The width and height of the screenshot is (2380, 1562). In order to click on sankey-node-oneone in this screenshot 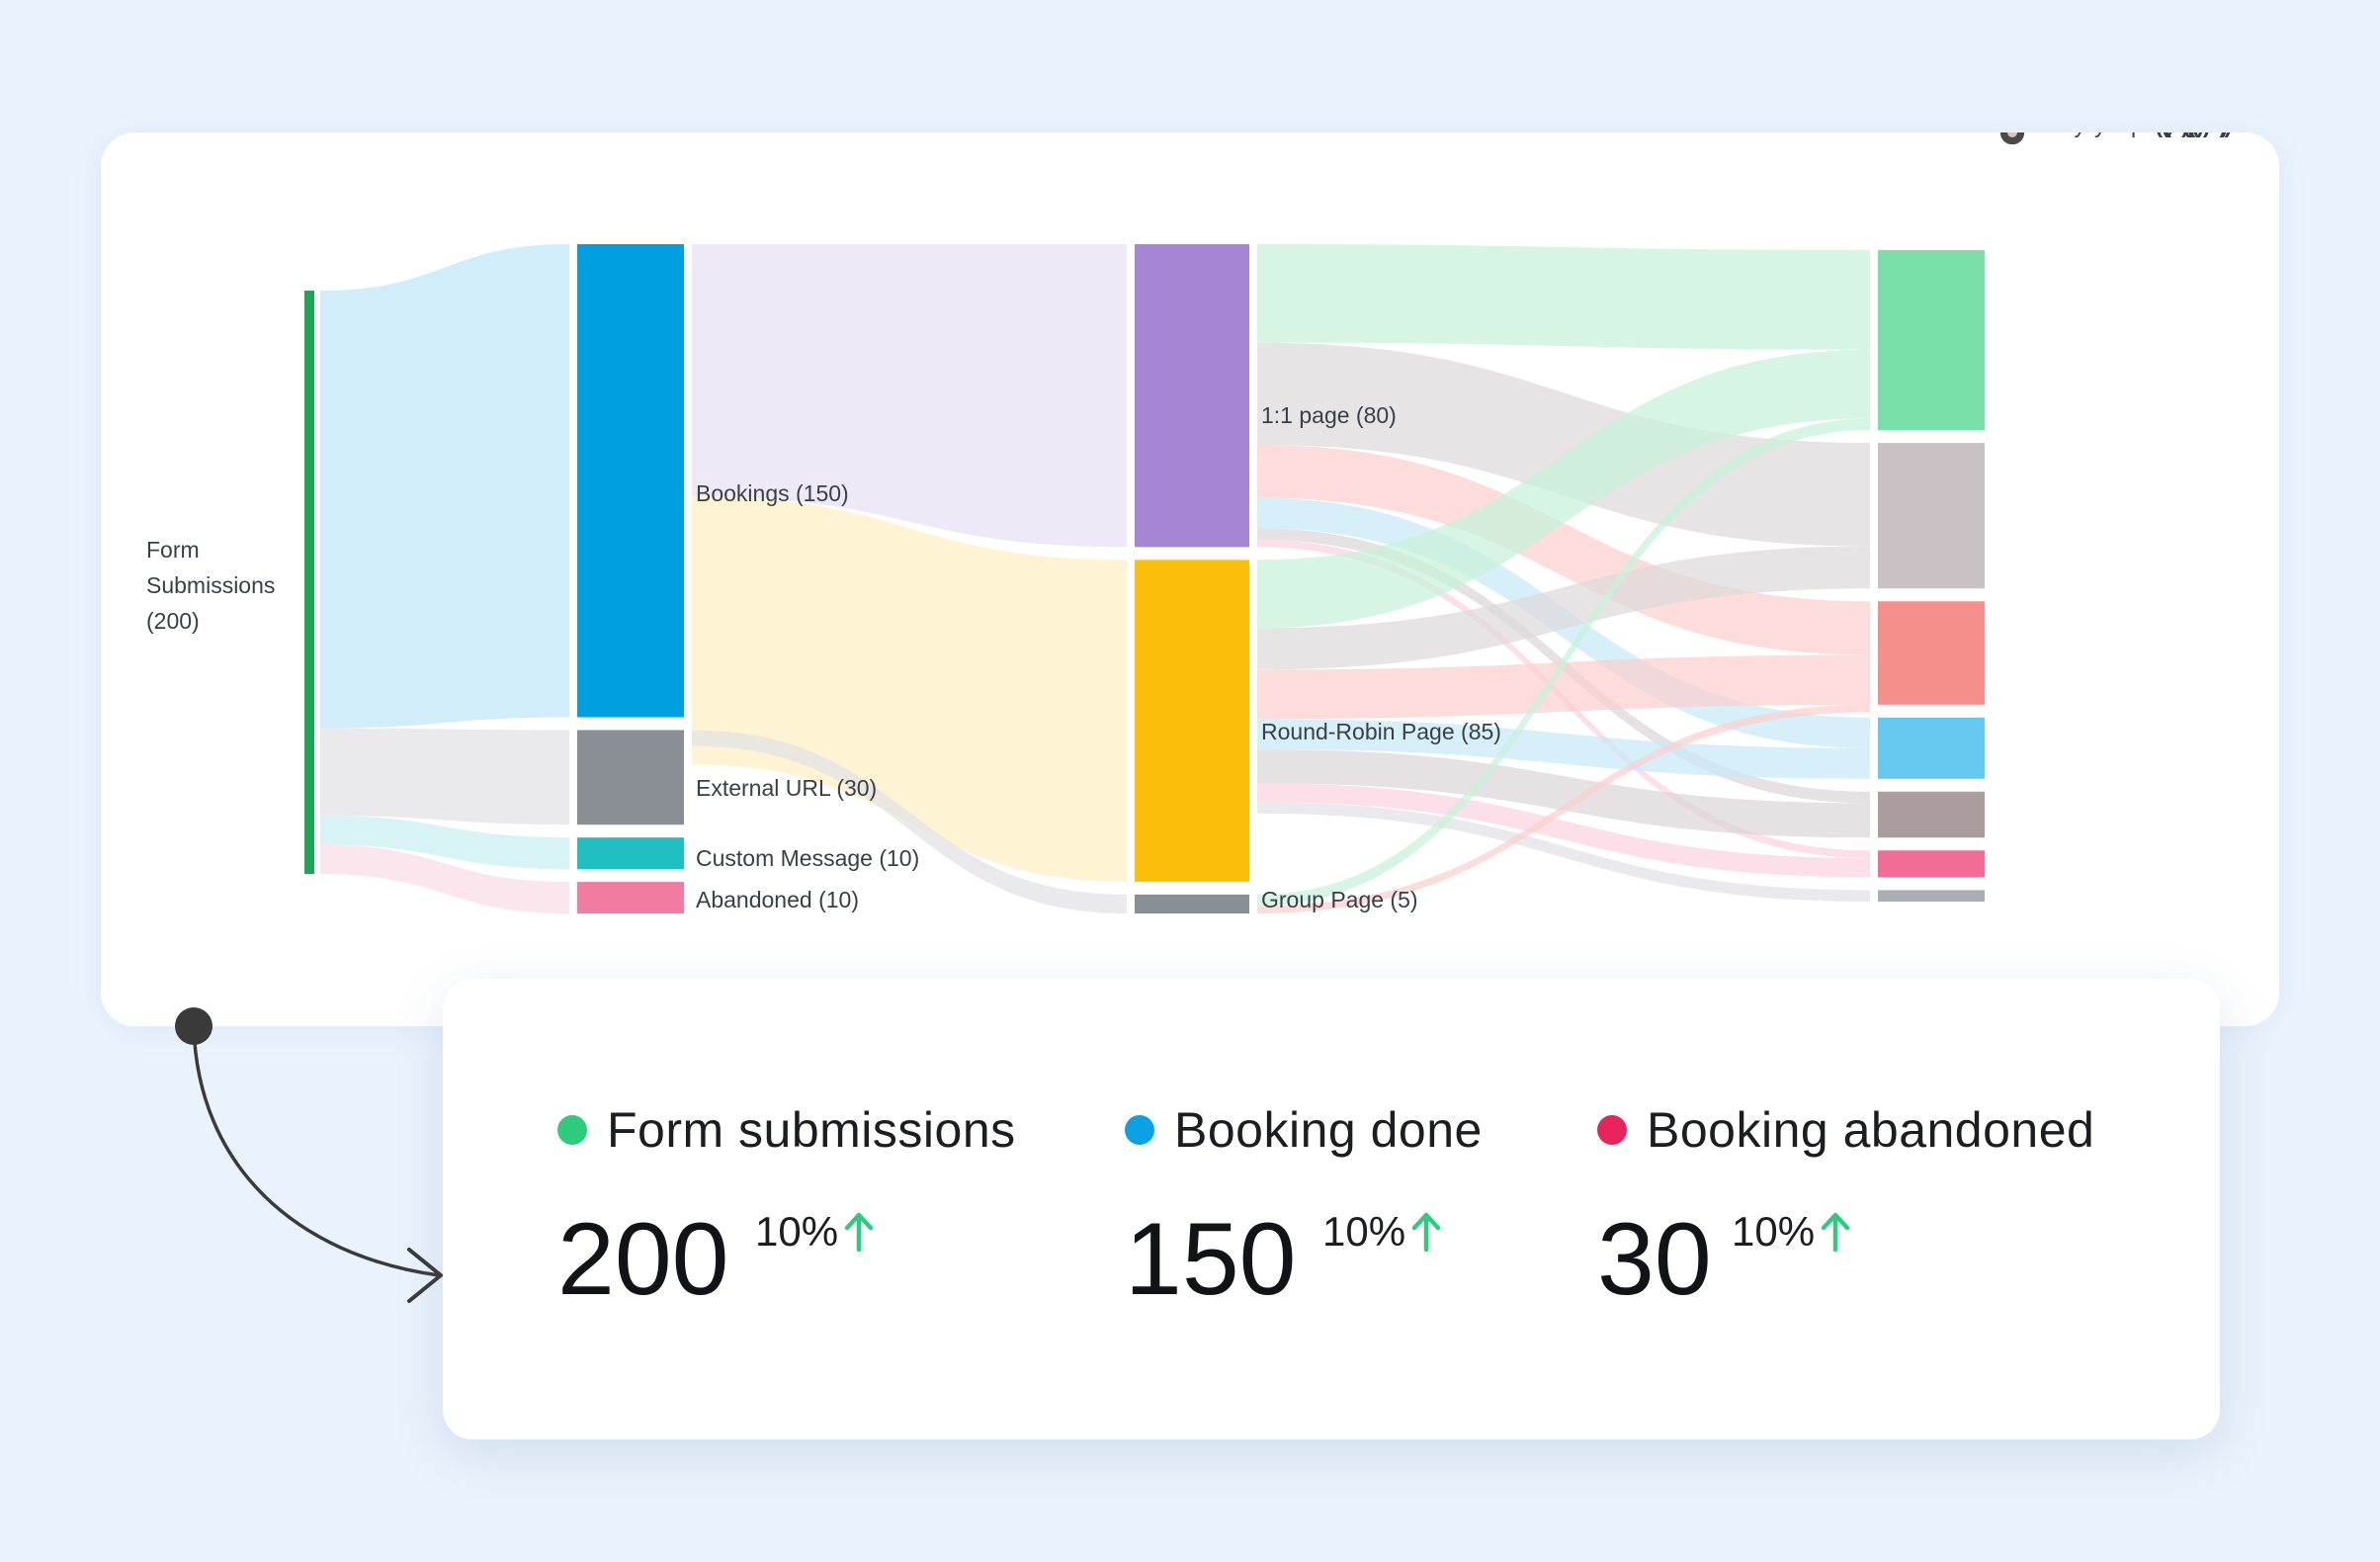, I will do `click(1192, 396)`.